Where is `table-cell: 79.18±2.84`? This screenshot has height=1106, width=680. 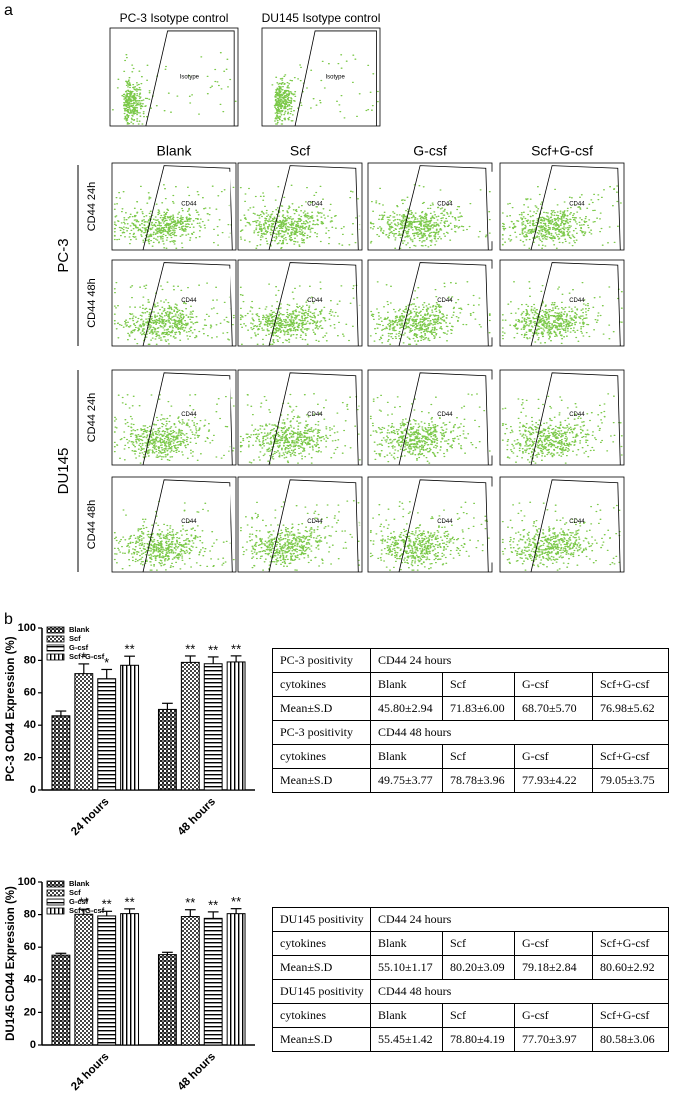 table-cell: 79.18±2.84 is located at coordinates (553, 967).